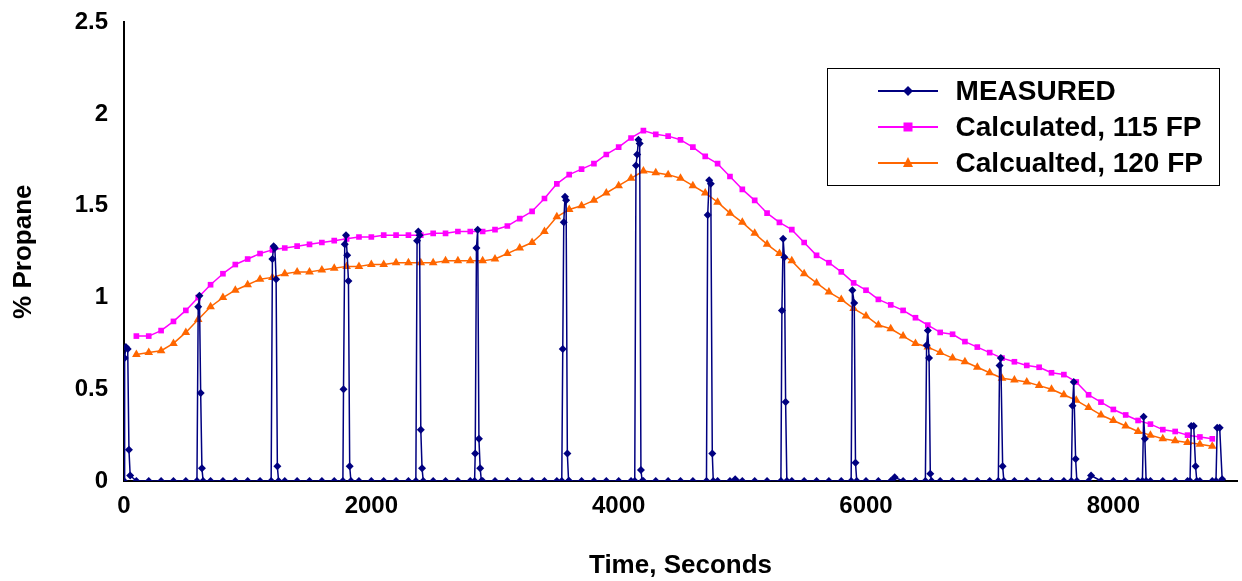 Image resolution: width=1242 pixels, height=581 pixels. I want to click on x-tick-label: 2000, so click(371, 505).